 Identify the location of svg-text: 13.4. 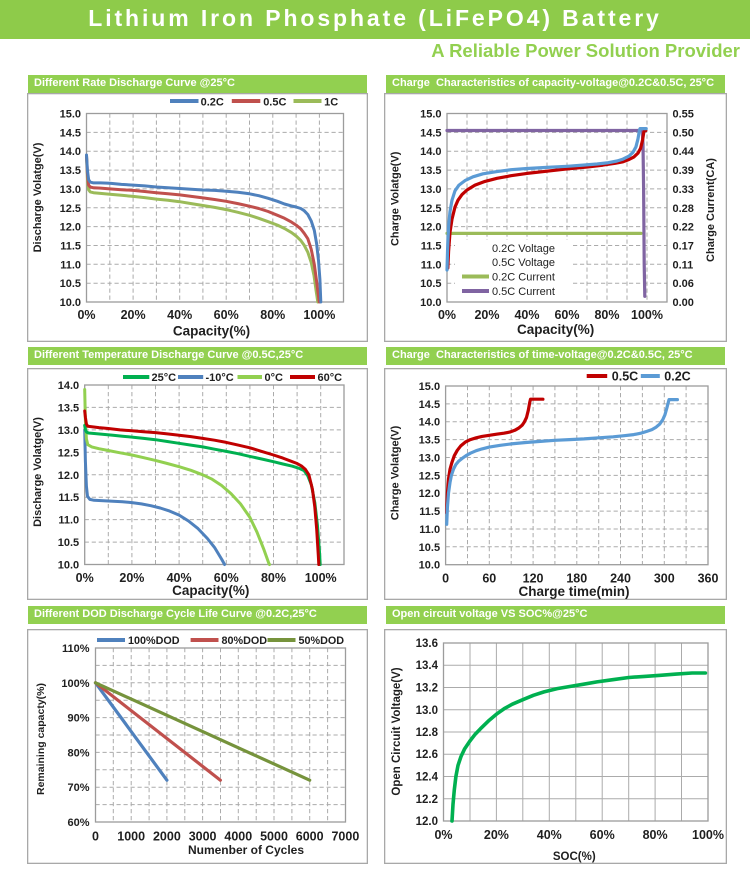
(427, 666).